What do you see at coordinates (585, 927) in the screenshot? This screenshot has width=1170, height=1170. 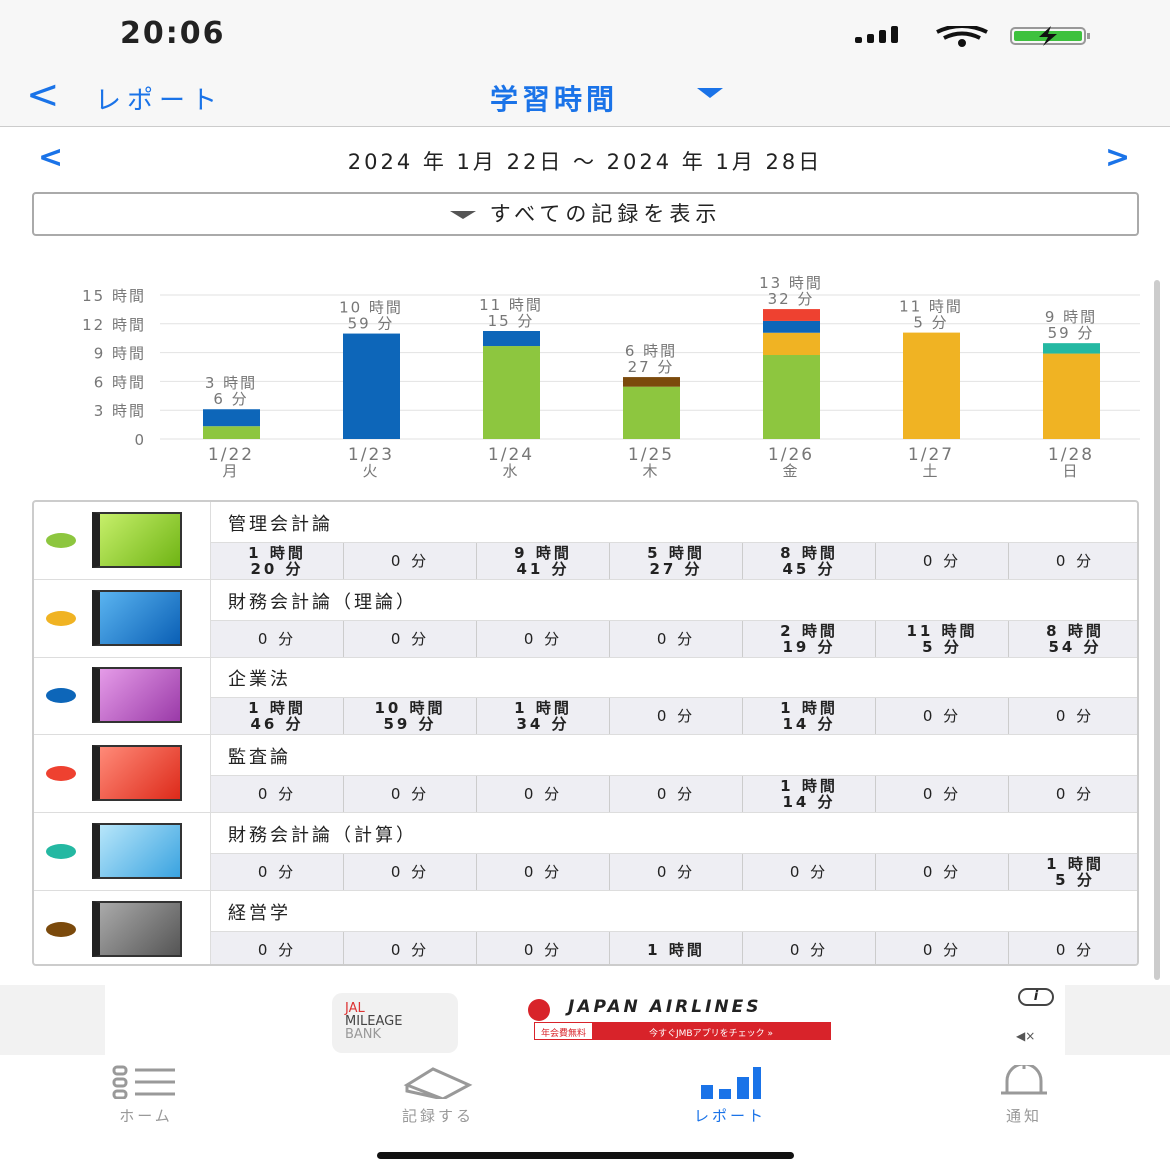 I see `subject-row: 経営学 0 分 0 分 0 分 1 時間 0 分 0 分 0 分` at bounding box center [585, 927].